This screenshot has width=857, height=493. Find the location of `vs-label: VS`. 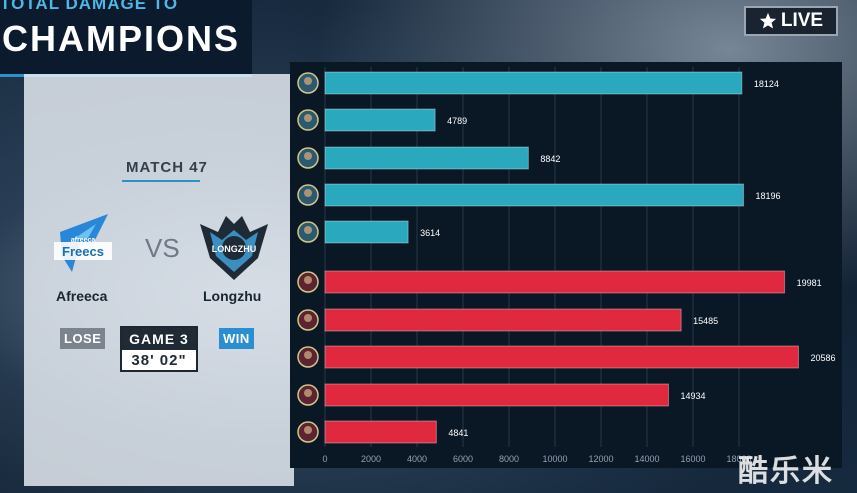

vs-label: VS is located at coordinates (162, 248).